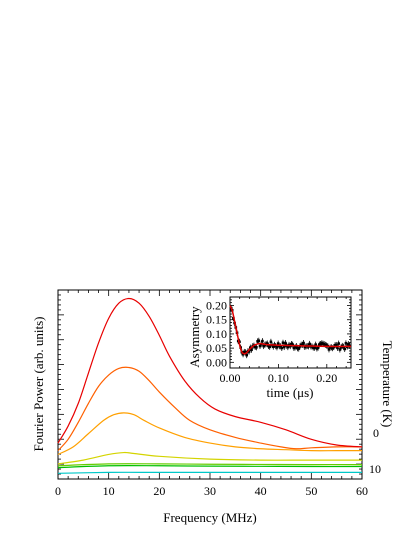 Image resolution: width=415 pixels, height=537 pixels. What do you see at coordinates (216, 334) in the screenshot?
I see `inset-y-tick-label: 0.10` at bounding box center [216, 334].